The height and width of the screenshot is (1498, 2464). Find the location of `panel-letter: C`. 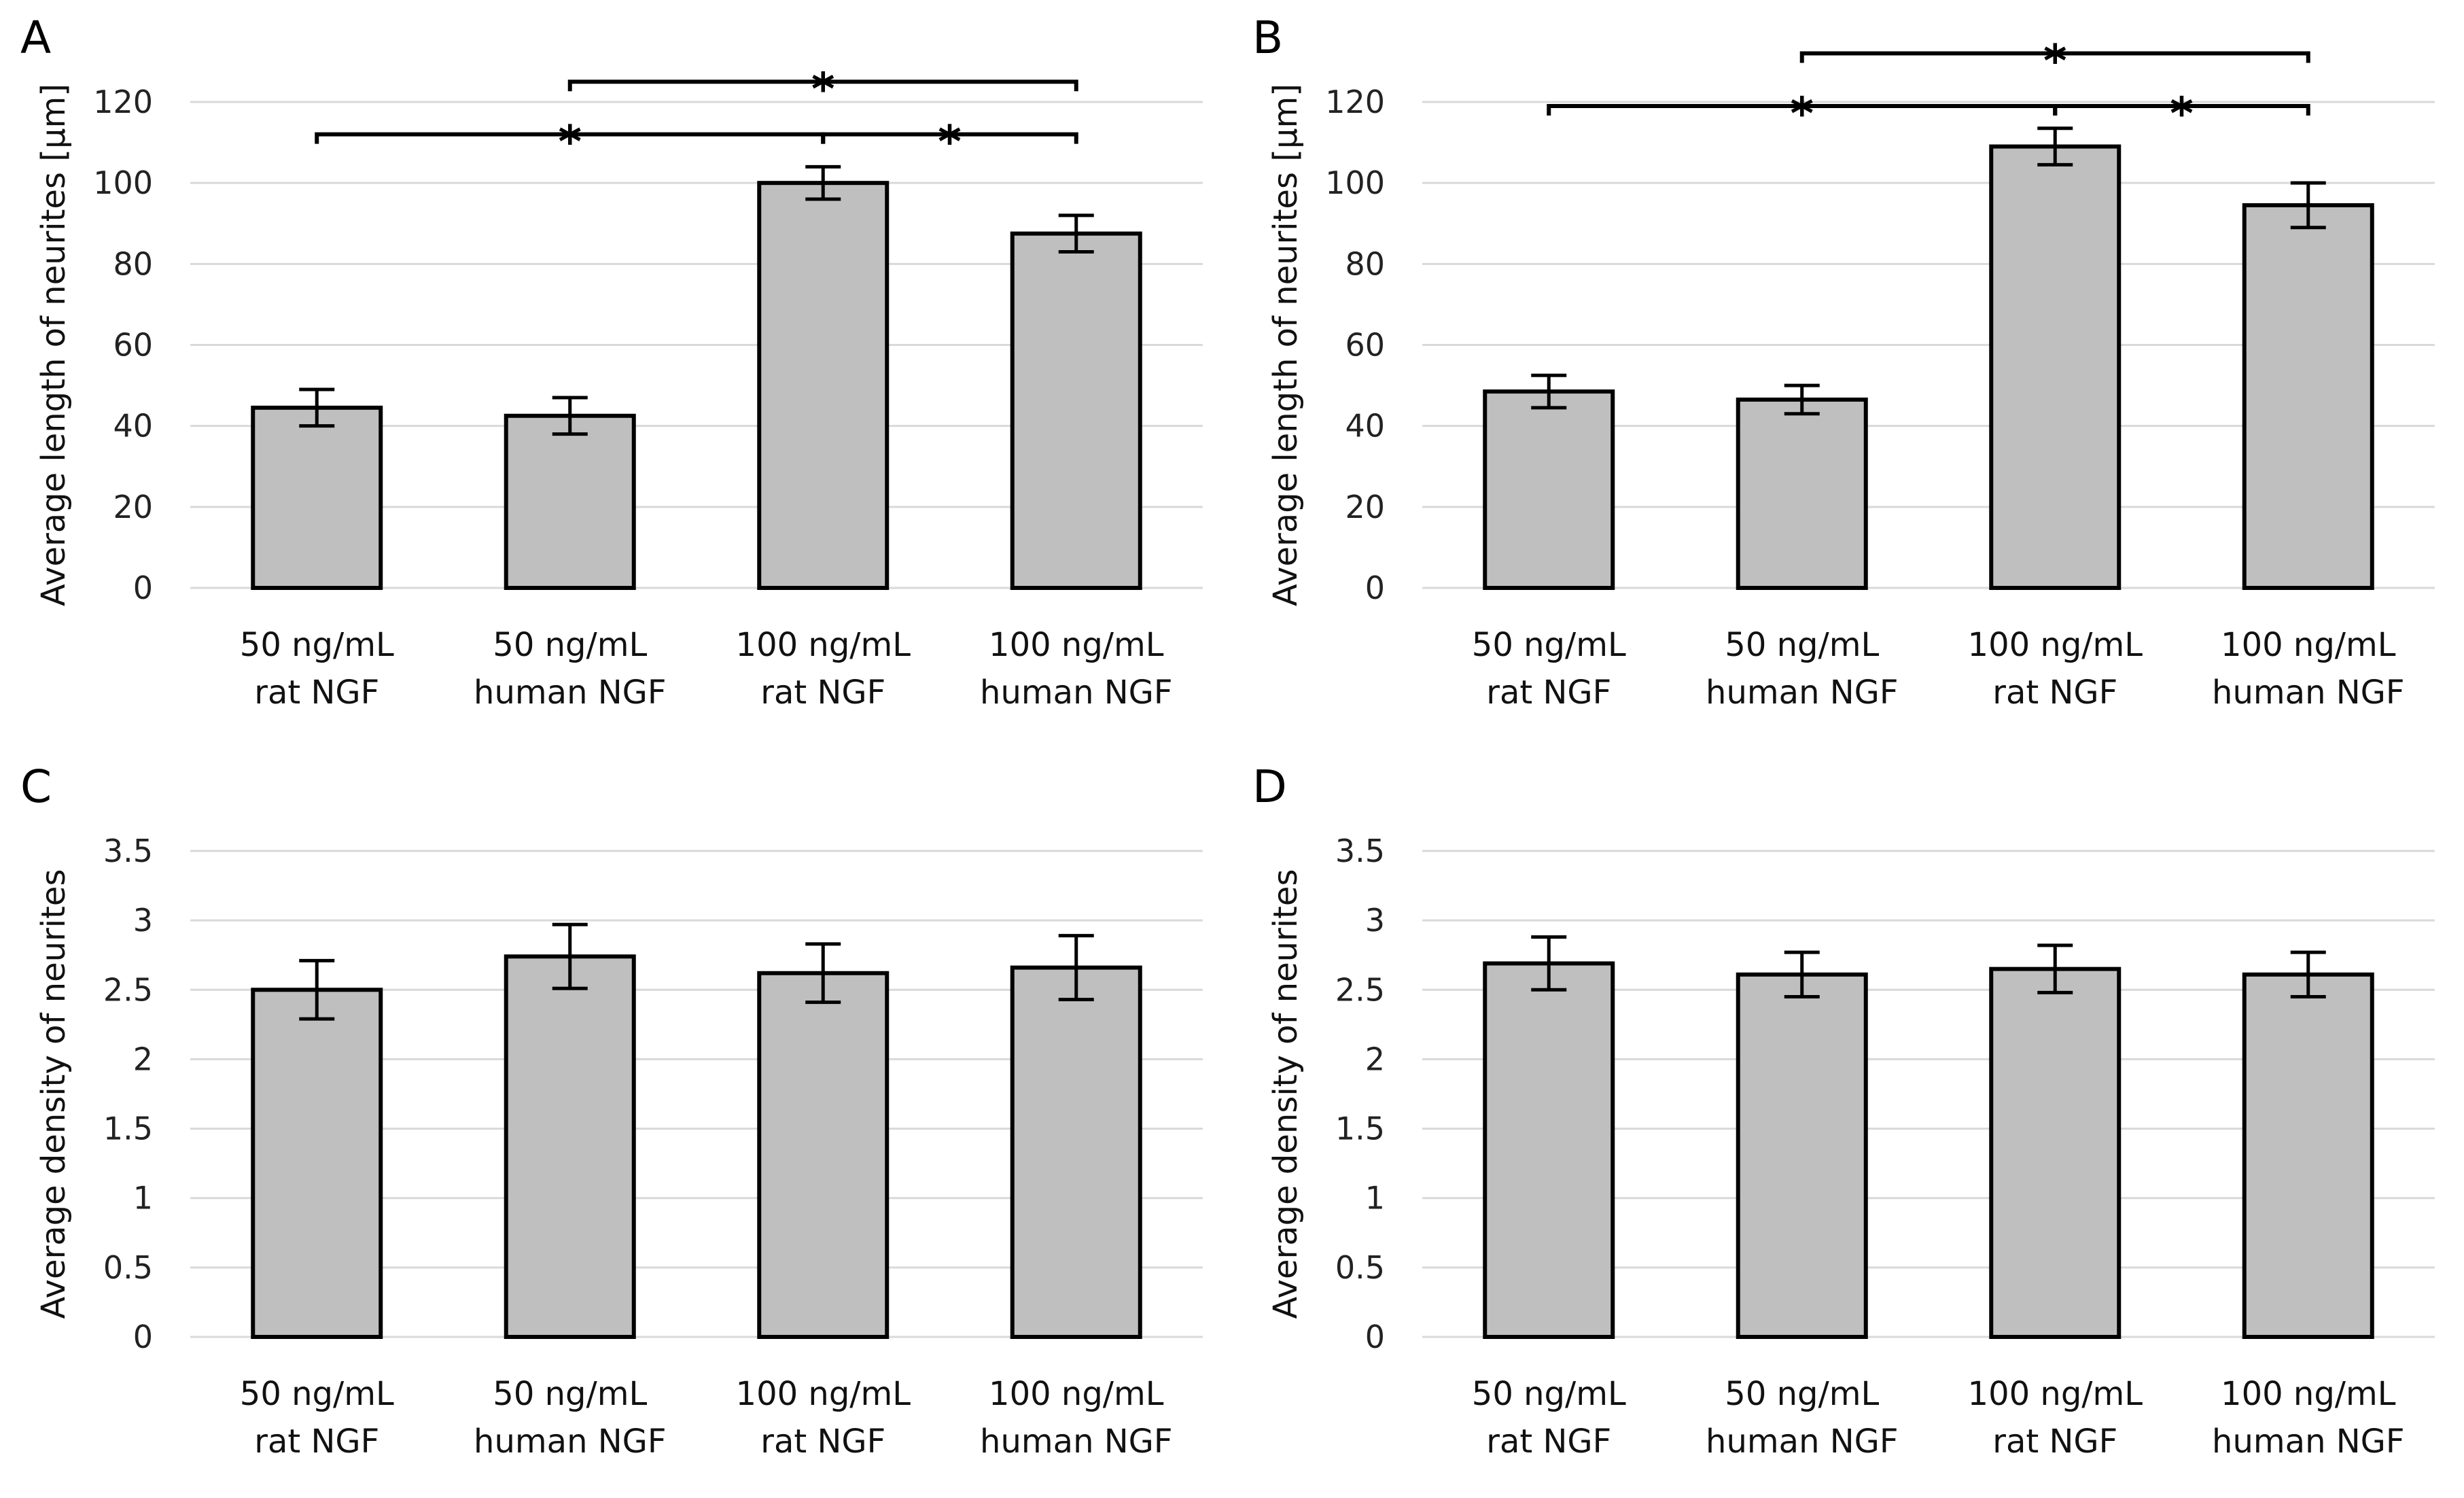

panel-letter: C is located at coordinates (36, 787).